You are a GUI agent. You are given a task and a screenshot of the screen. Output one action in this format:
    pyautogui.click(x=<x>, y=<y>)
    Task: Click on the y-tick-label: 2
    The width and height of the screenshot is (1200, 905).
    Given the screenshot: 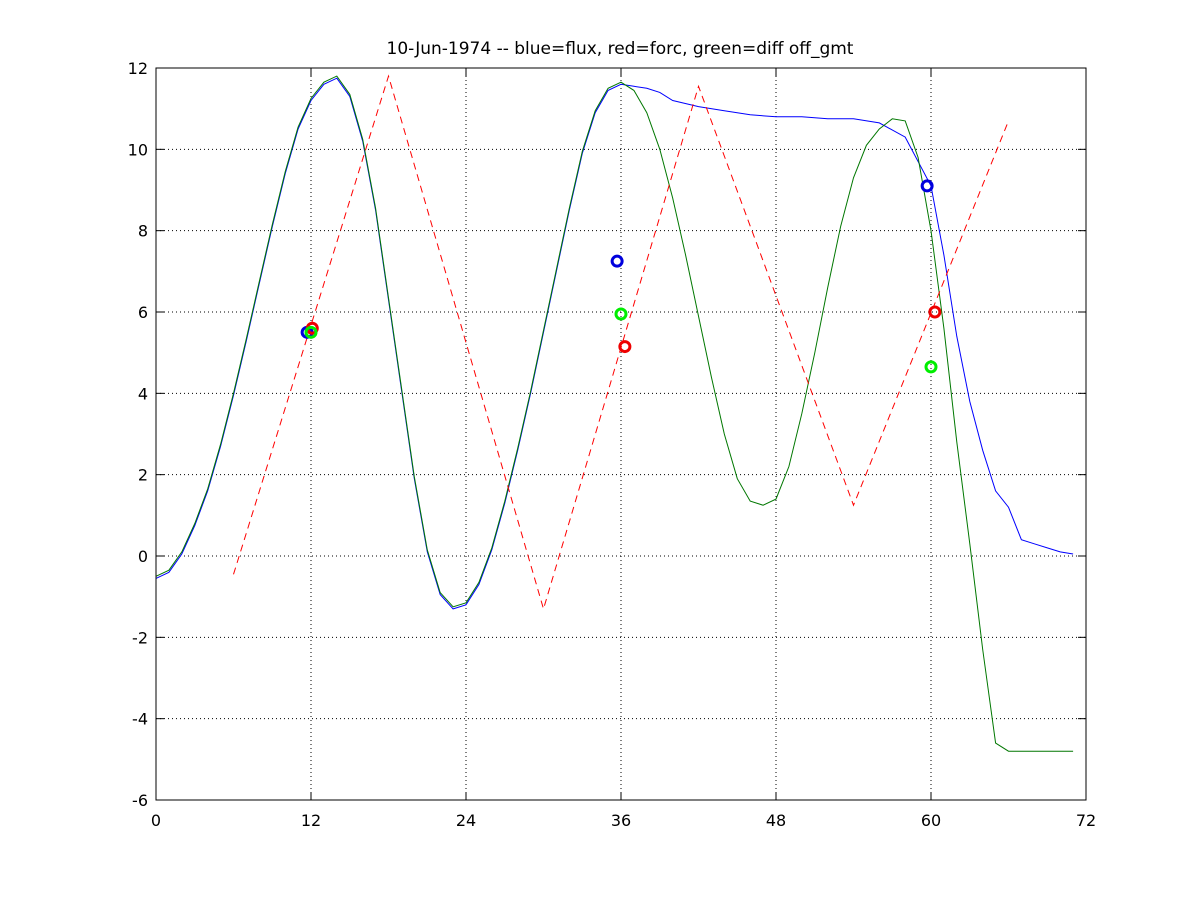 What is the action you would take?
    pyautogui.click(x=143, y=475)
    